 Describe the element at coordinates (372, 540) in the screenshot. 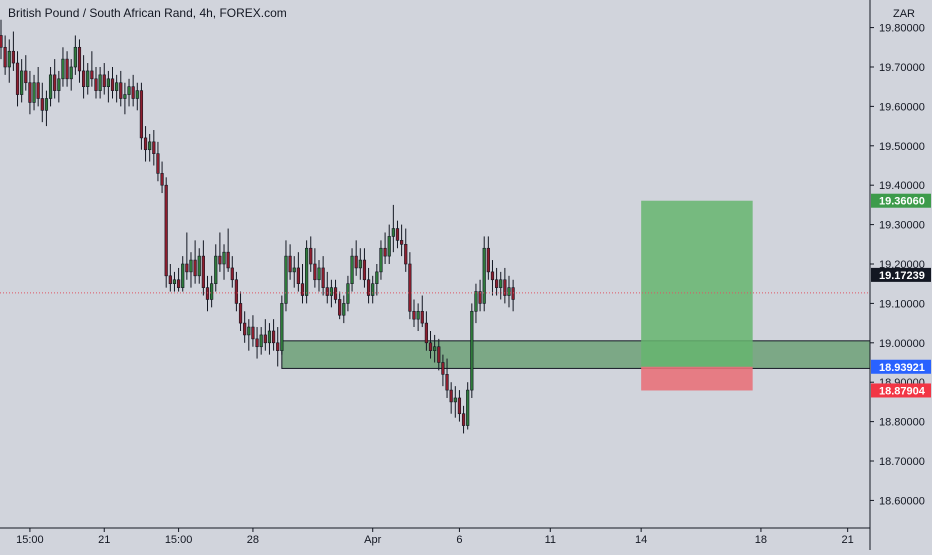

I see `x-tick-label: Apr` at that location.